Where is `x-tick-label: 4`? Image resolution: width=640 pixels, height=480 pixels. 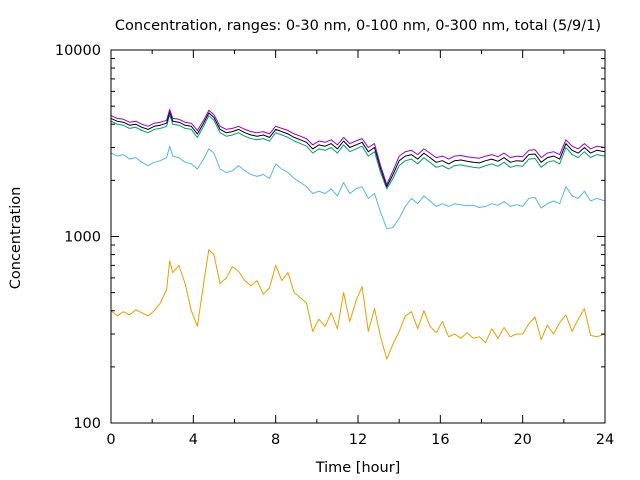
x-tick-label: 4 is located at coordinates (193, 440).